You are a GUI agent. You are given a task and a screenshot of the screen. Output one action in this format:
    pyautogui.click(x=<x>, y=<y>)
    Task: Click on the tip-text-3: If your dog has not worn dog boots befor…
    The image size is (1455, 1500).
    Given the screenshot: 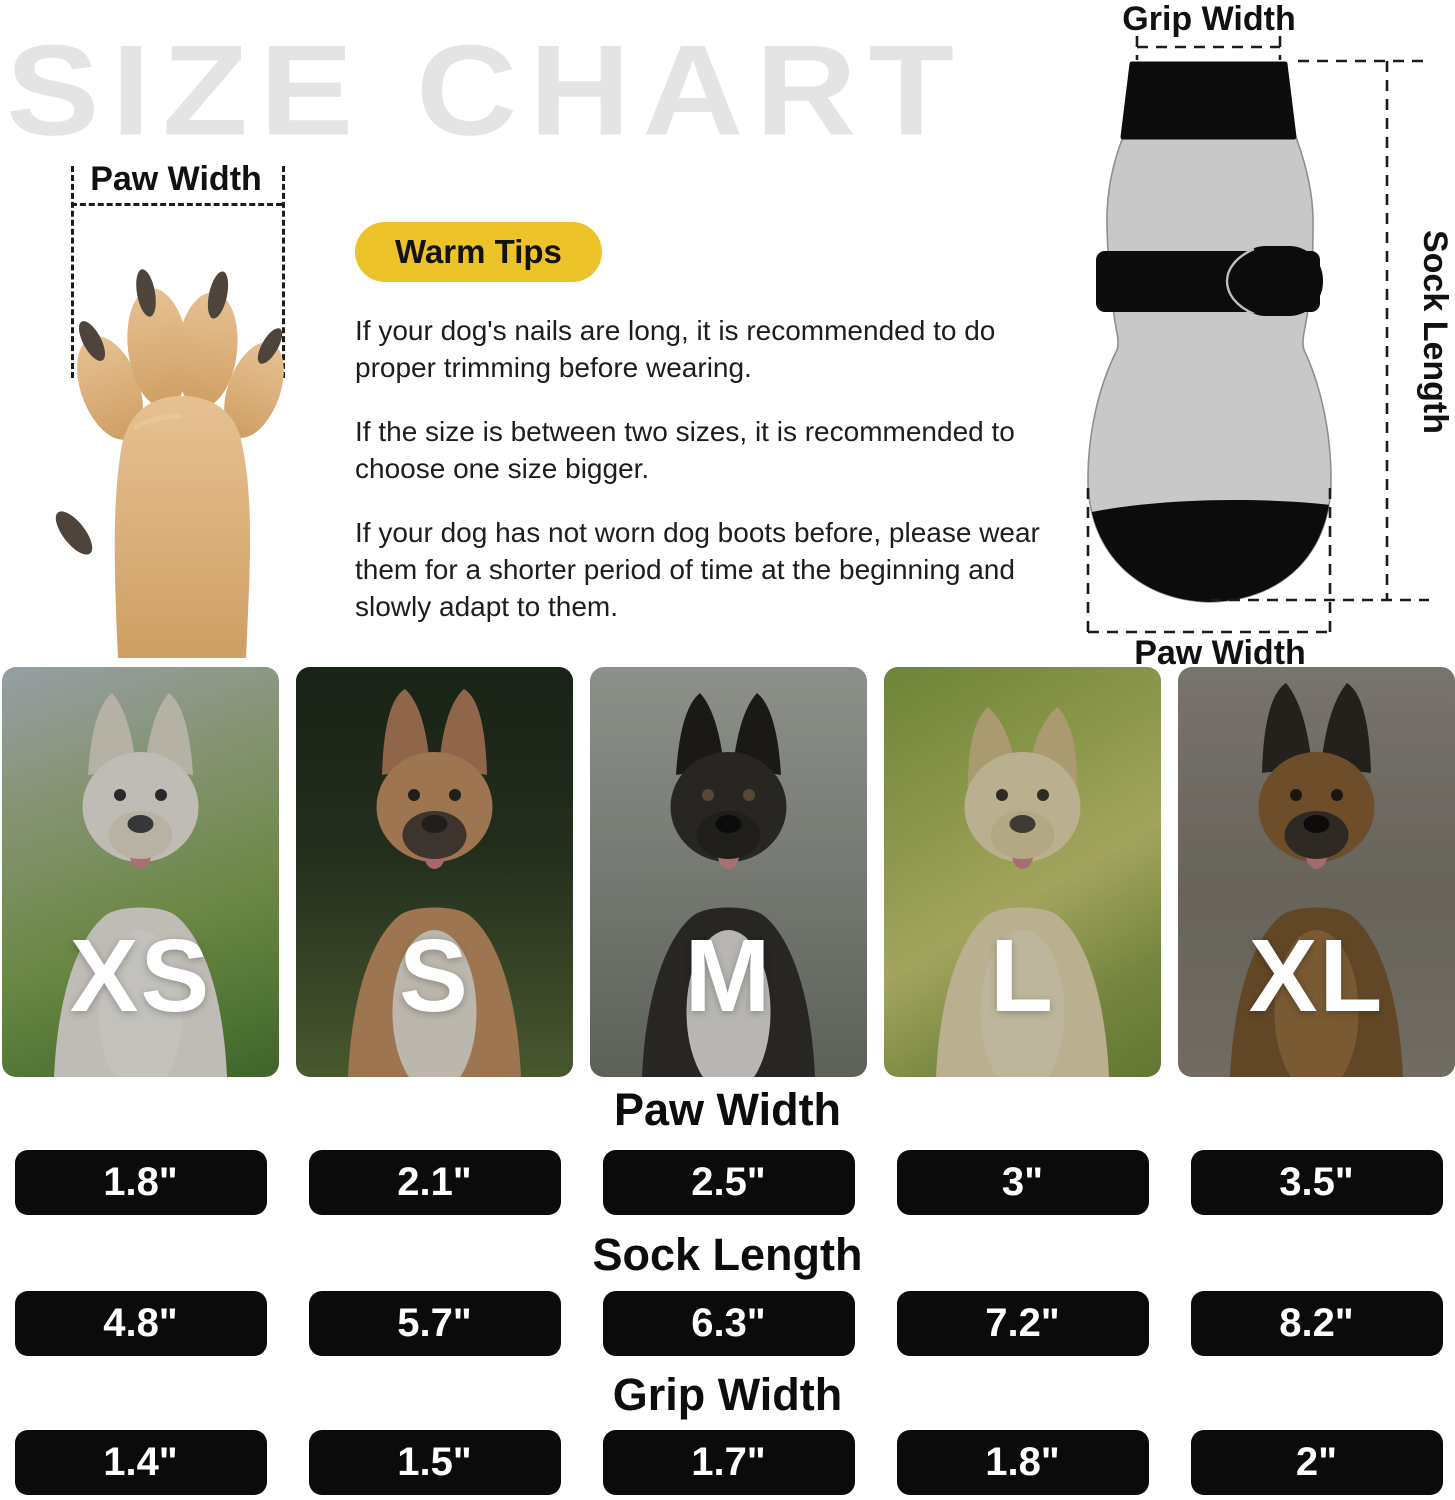 What is the action you would take?
    pyautogui.click(x=697, y=569)
    